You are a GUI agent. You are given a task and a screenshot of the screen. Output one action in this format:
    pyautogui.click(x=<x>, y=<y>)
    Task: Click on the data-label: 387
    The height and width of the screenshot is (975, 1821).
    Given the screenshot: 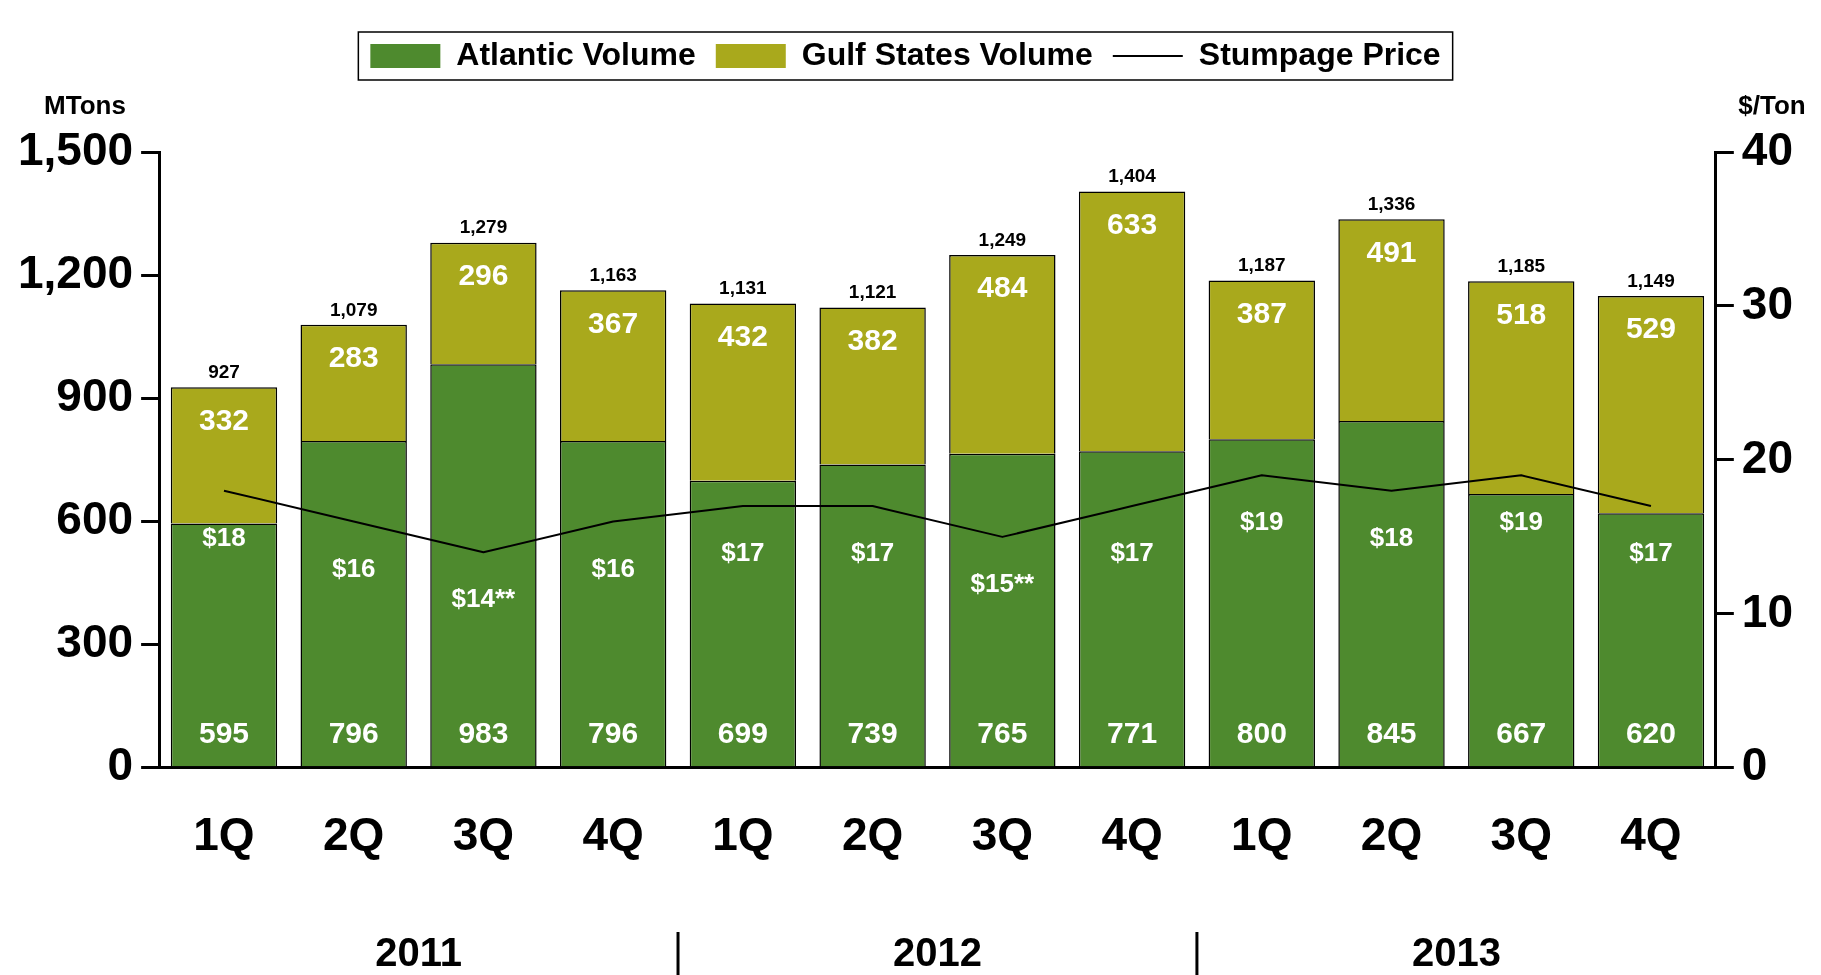 What is the action you would take?
    pyautogui.click(x=1261, y=312)
    